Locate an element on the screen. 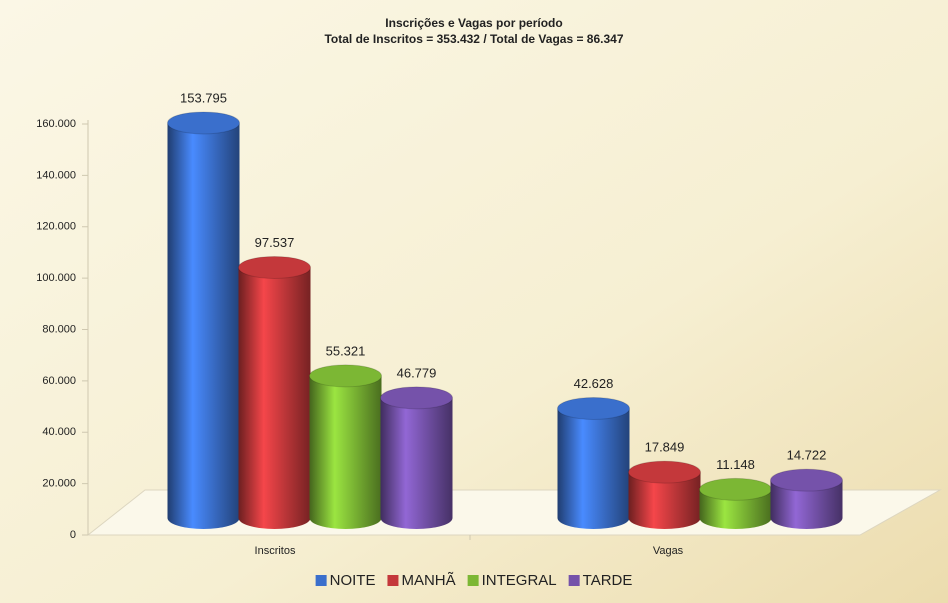 The width and height of the screenshot is (948, 603). y-tick-label: 120.000 is located at coordinates (56, 227).